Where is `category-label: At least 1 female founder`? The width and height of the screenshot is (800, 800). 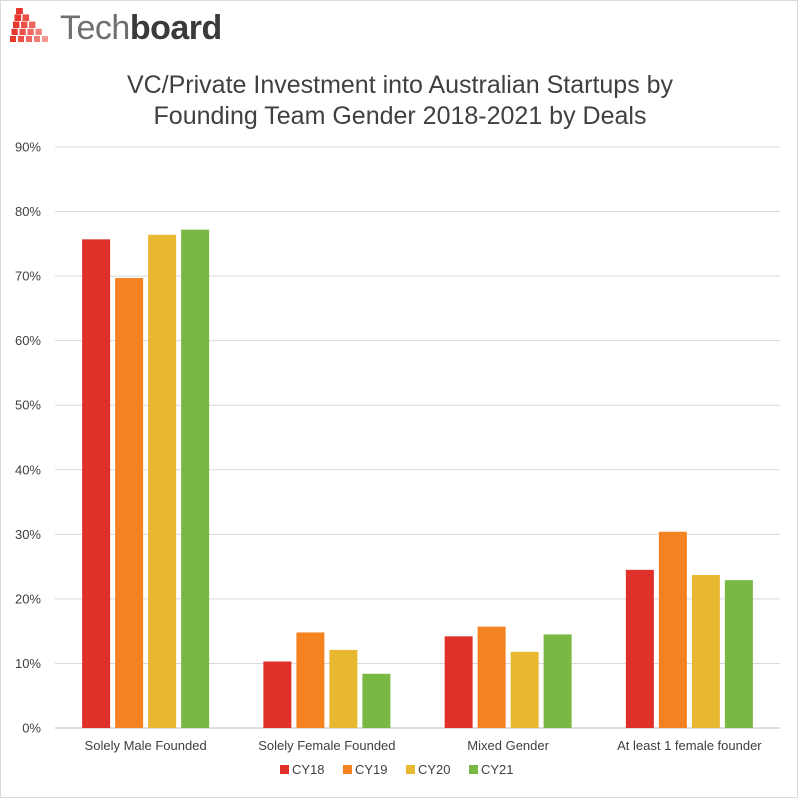
category-label: At least 1 female founder is located at coordinates (689, 745).